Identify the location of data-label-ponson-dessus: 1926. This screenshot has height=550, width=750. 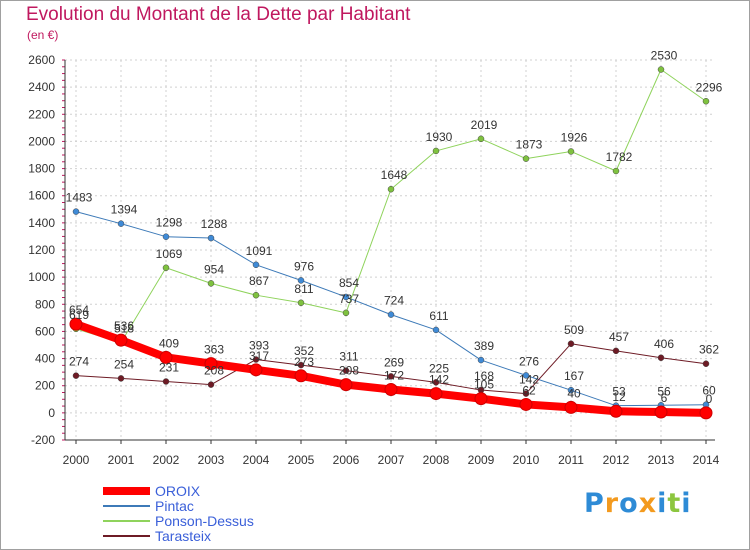
(574, 137).